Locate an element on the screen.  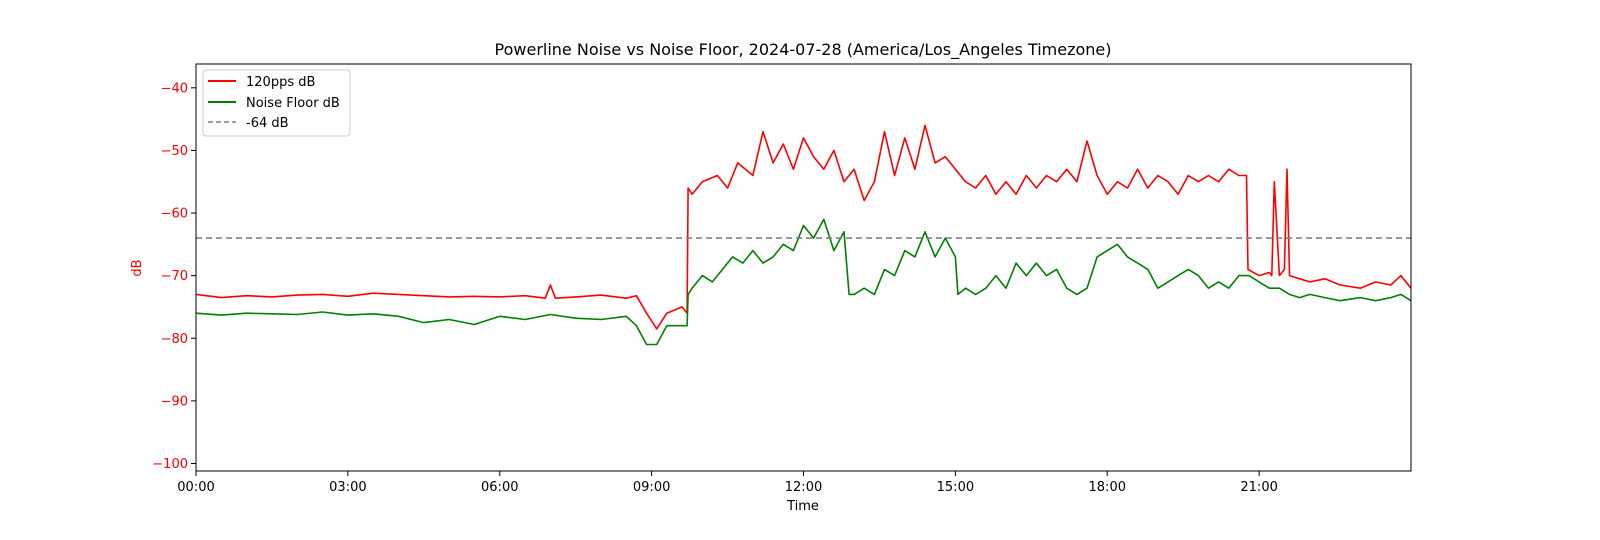
y-tick-label: −60 is located at coordinates (174, 214).